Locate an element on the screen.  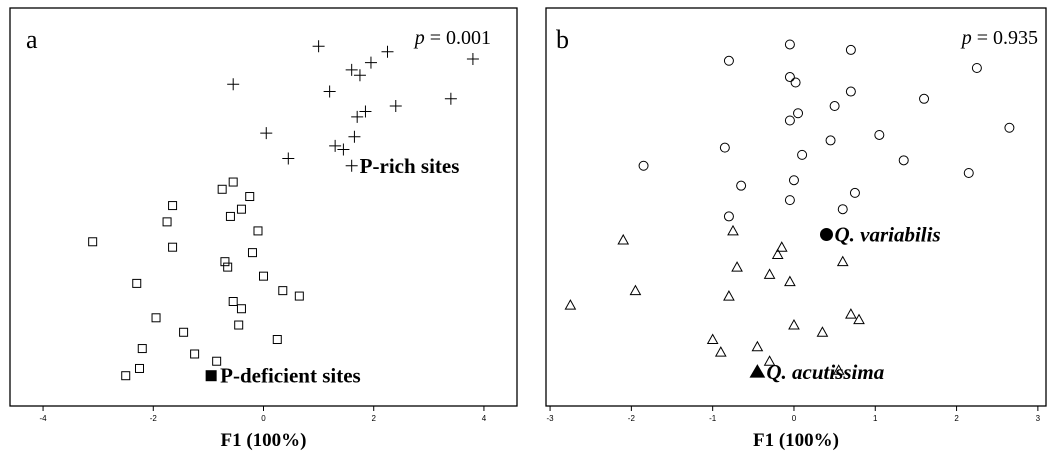
p-value-annotation: p = 0.001 is located at coordinates (452, 38).